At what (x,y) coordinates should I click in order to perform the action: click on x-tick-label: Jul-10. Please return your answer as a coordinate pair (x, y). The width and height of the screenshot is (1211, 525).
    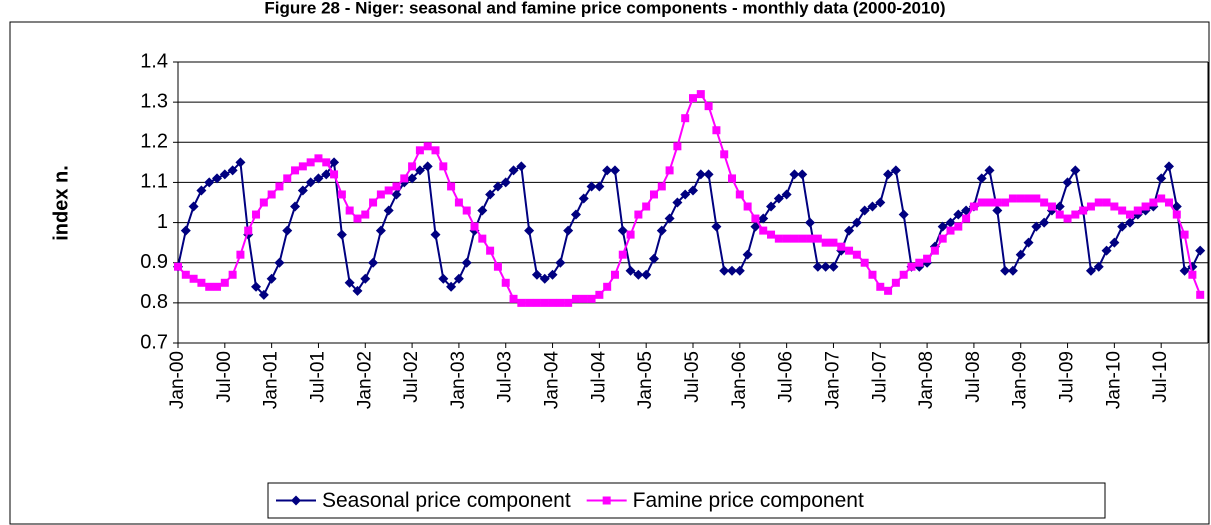
    Looking at the image, I should click on (1160, 377).